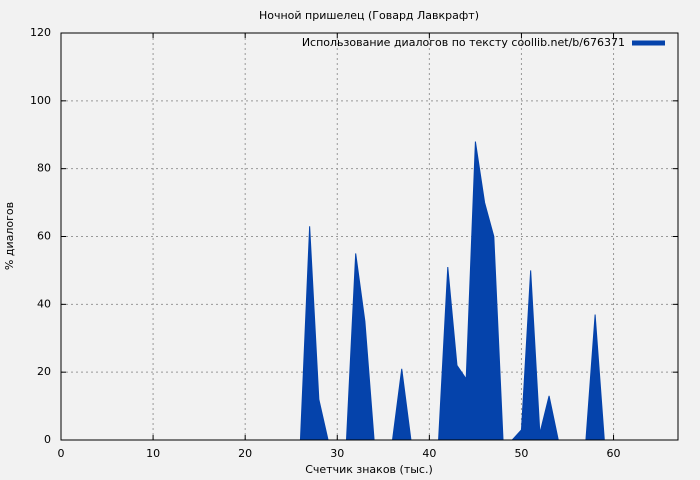  Describe the element at coordinates (44, 303) in the screenshot. I see `y-tick-label: 40` at that location.